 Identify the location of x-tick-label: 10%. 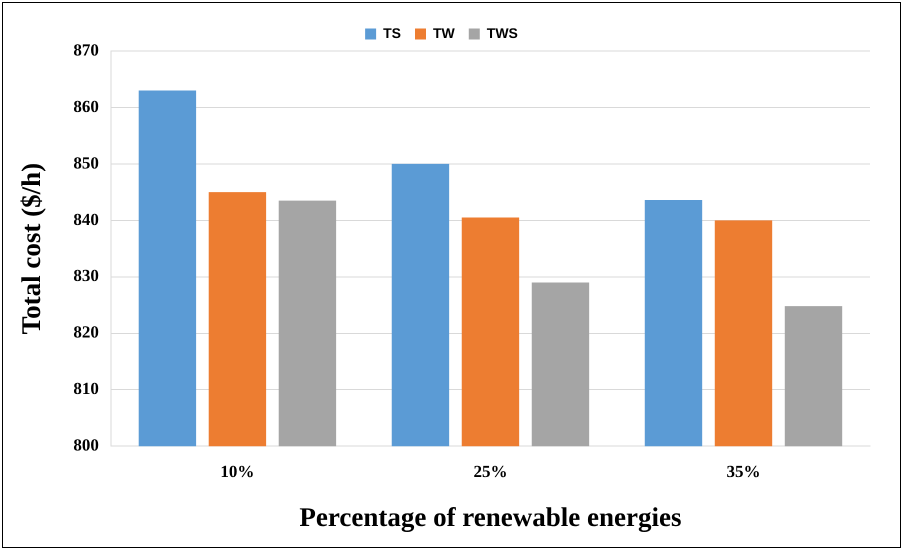
(237, 471).